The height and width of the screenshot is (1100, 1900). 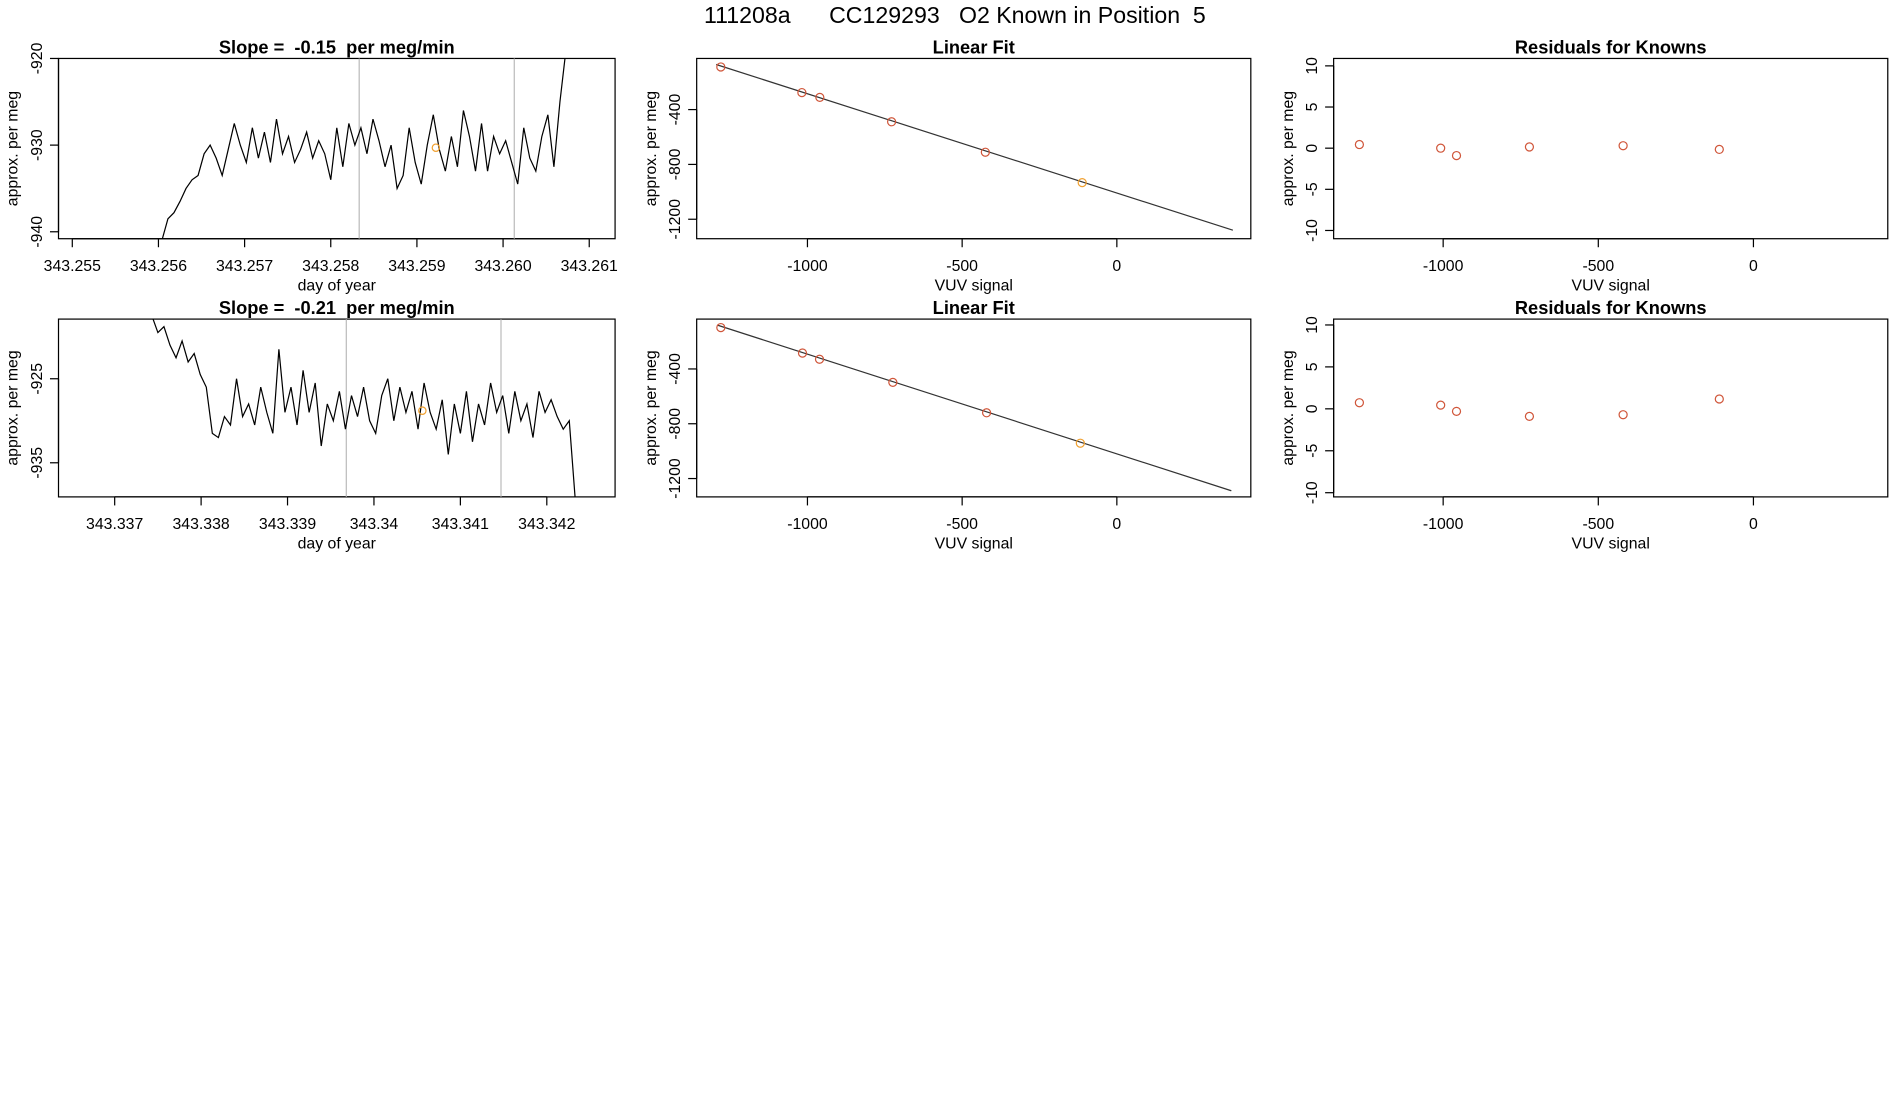 I want to click on x-tick-label: 343.338, so click(x=200, y=524).